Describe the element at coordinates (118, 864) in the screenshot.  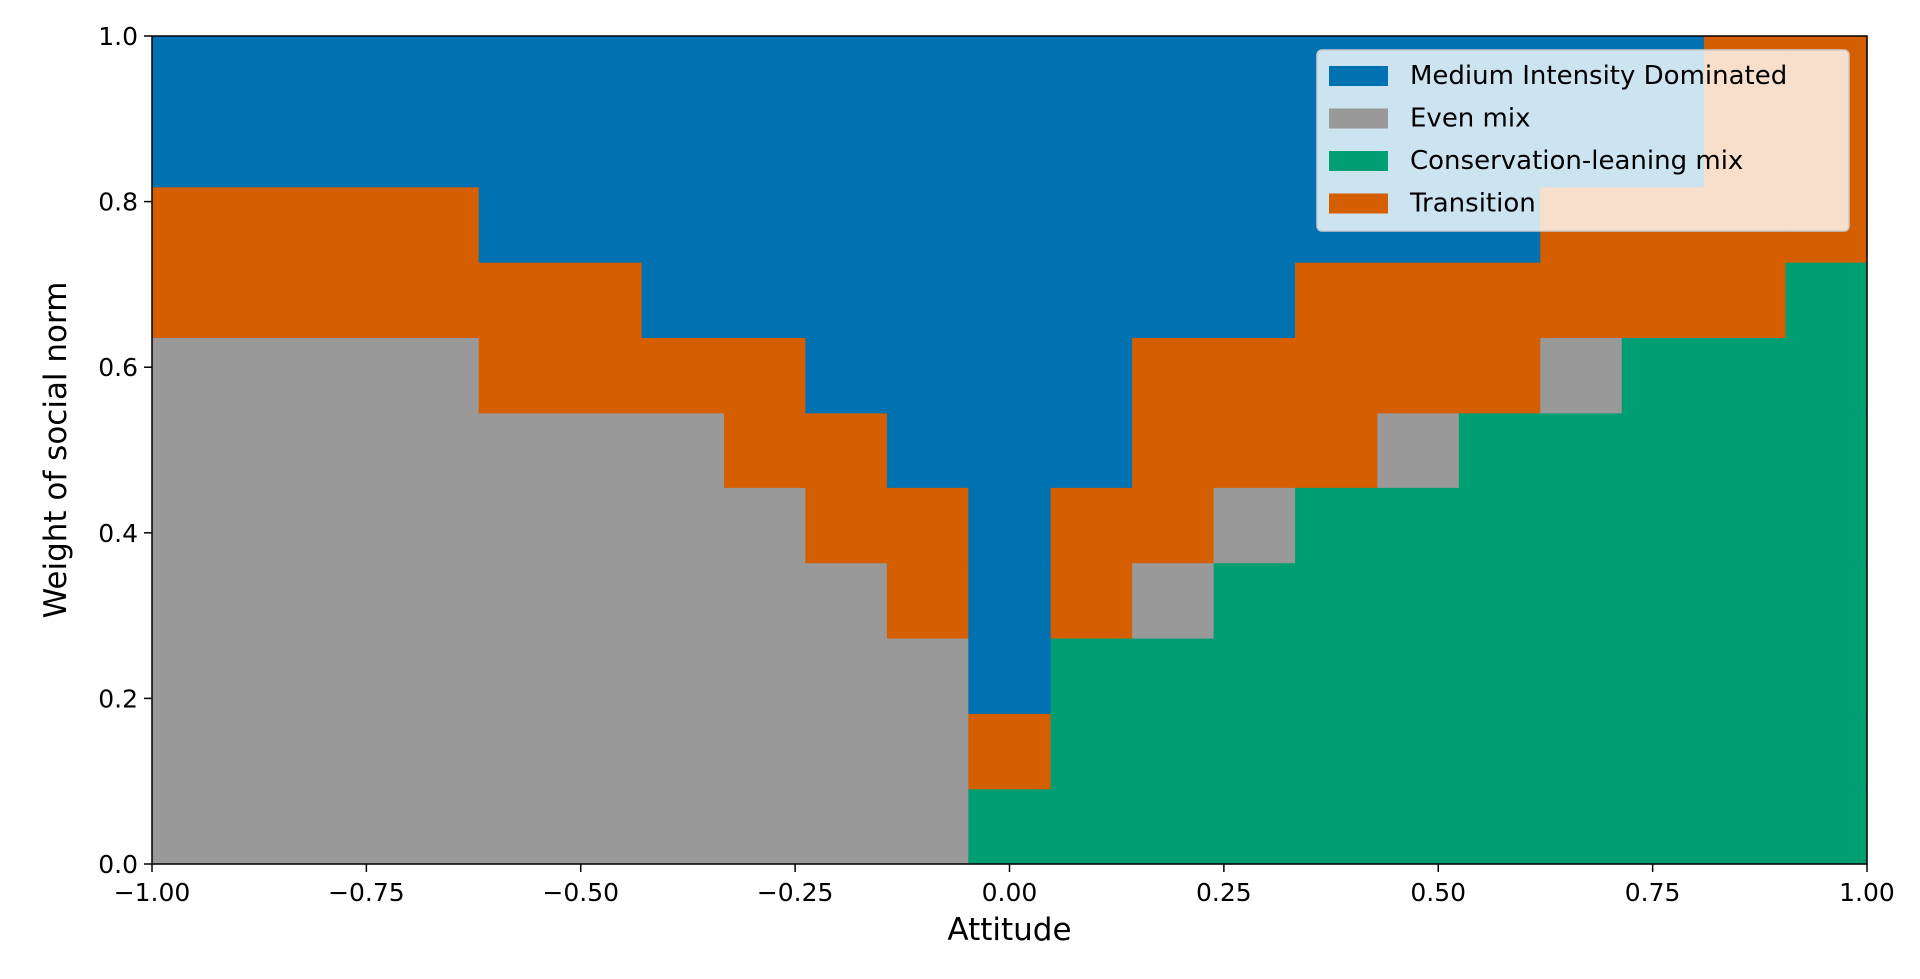
I see `y-tick-label: 0.0` at that location.